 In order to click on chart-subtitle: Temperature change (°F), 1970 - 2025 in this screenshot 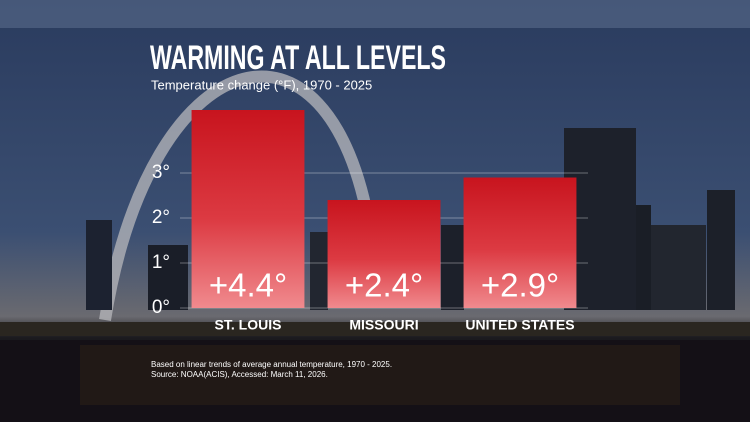, I will do `click(261, 84)`.